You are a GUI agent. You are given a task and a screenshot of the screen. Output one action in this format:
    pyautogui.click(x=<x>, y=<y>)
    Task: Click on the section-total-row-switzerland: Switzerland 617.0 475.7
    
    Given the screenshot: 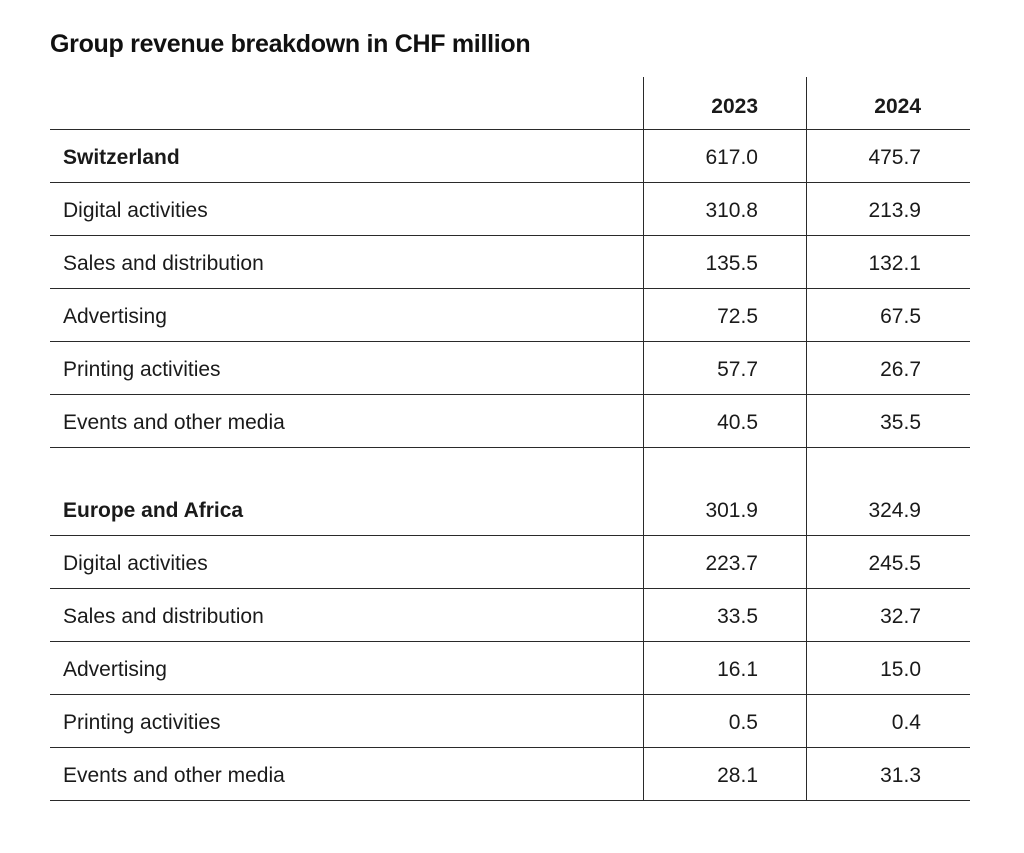 What is the action you would take?
    pyautogui.click(x=510, y=156)
    